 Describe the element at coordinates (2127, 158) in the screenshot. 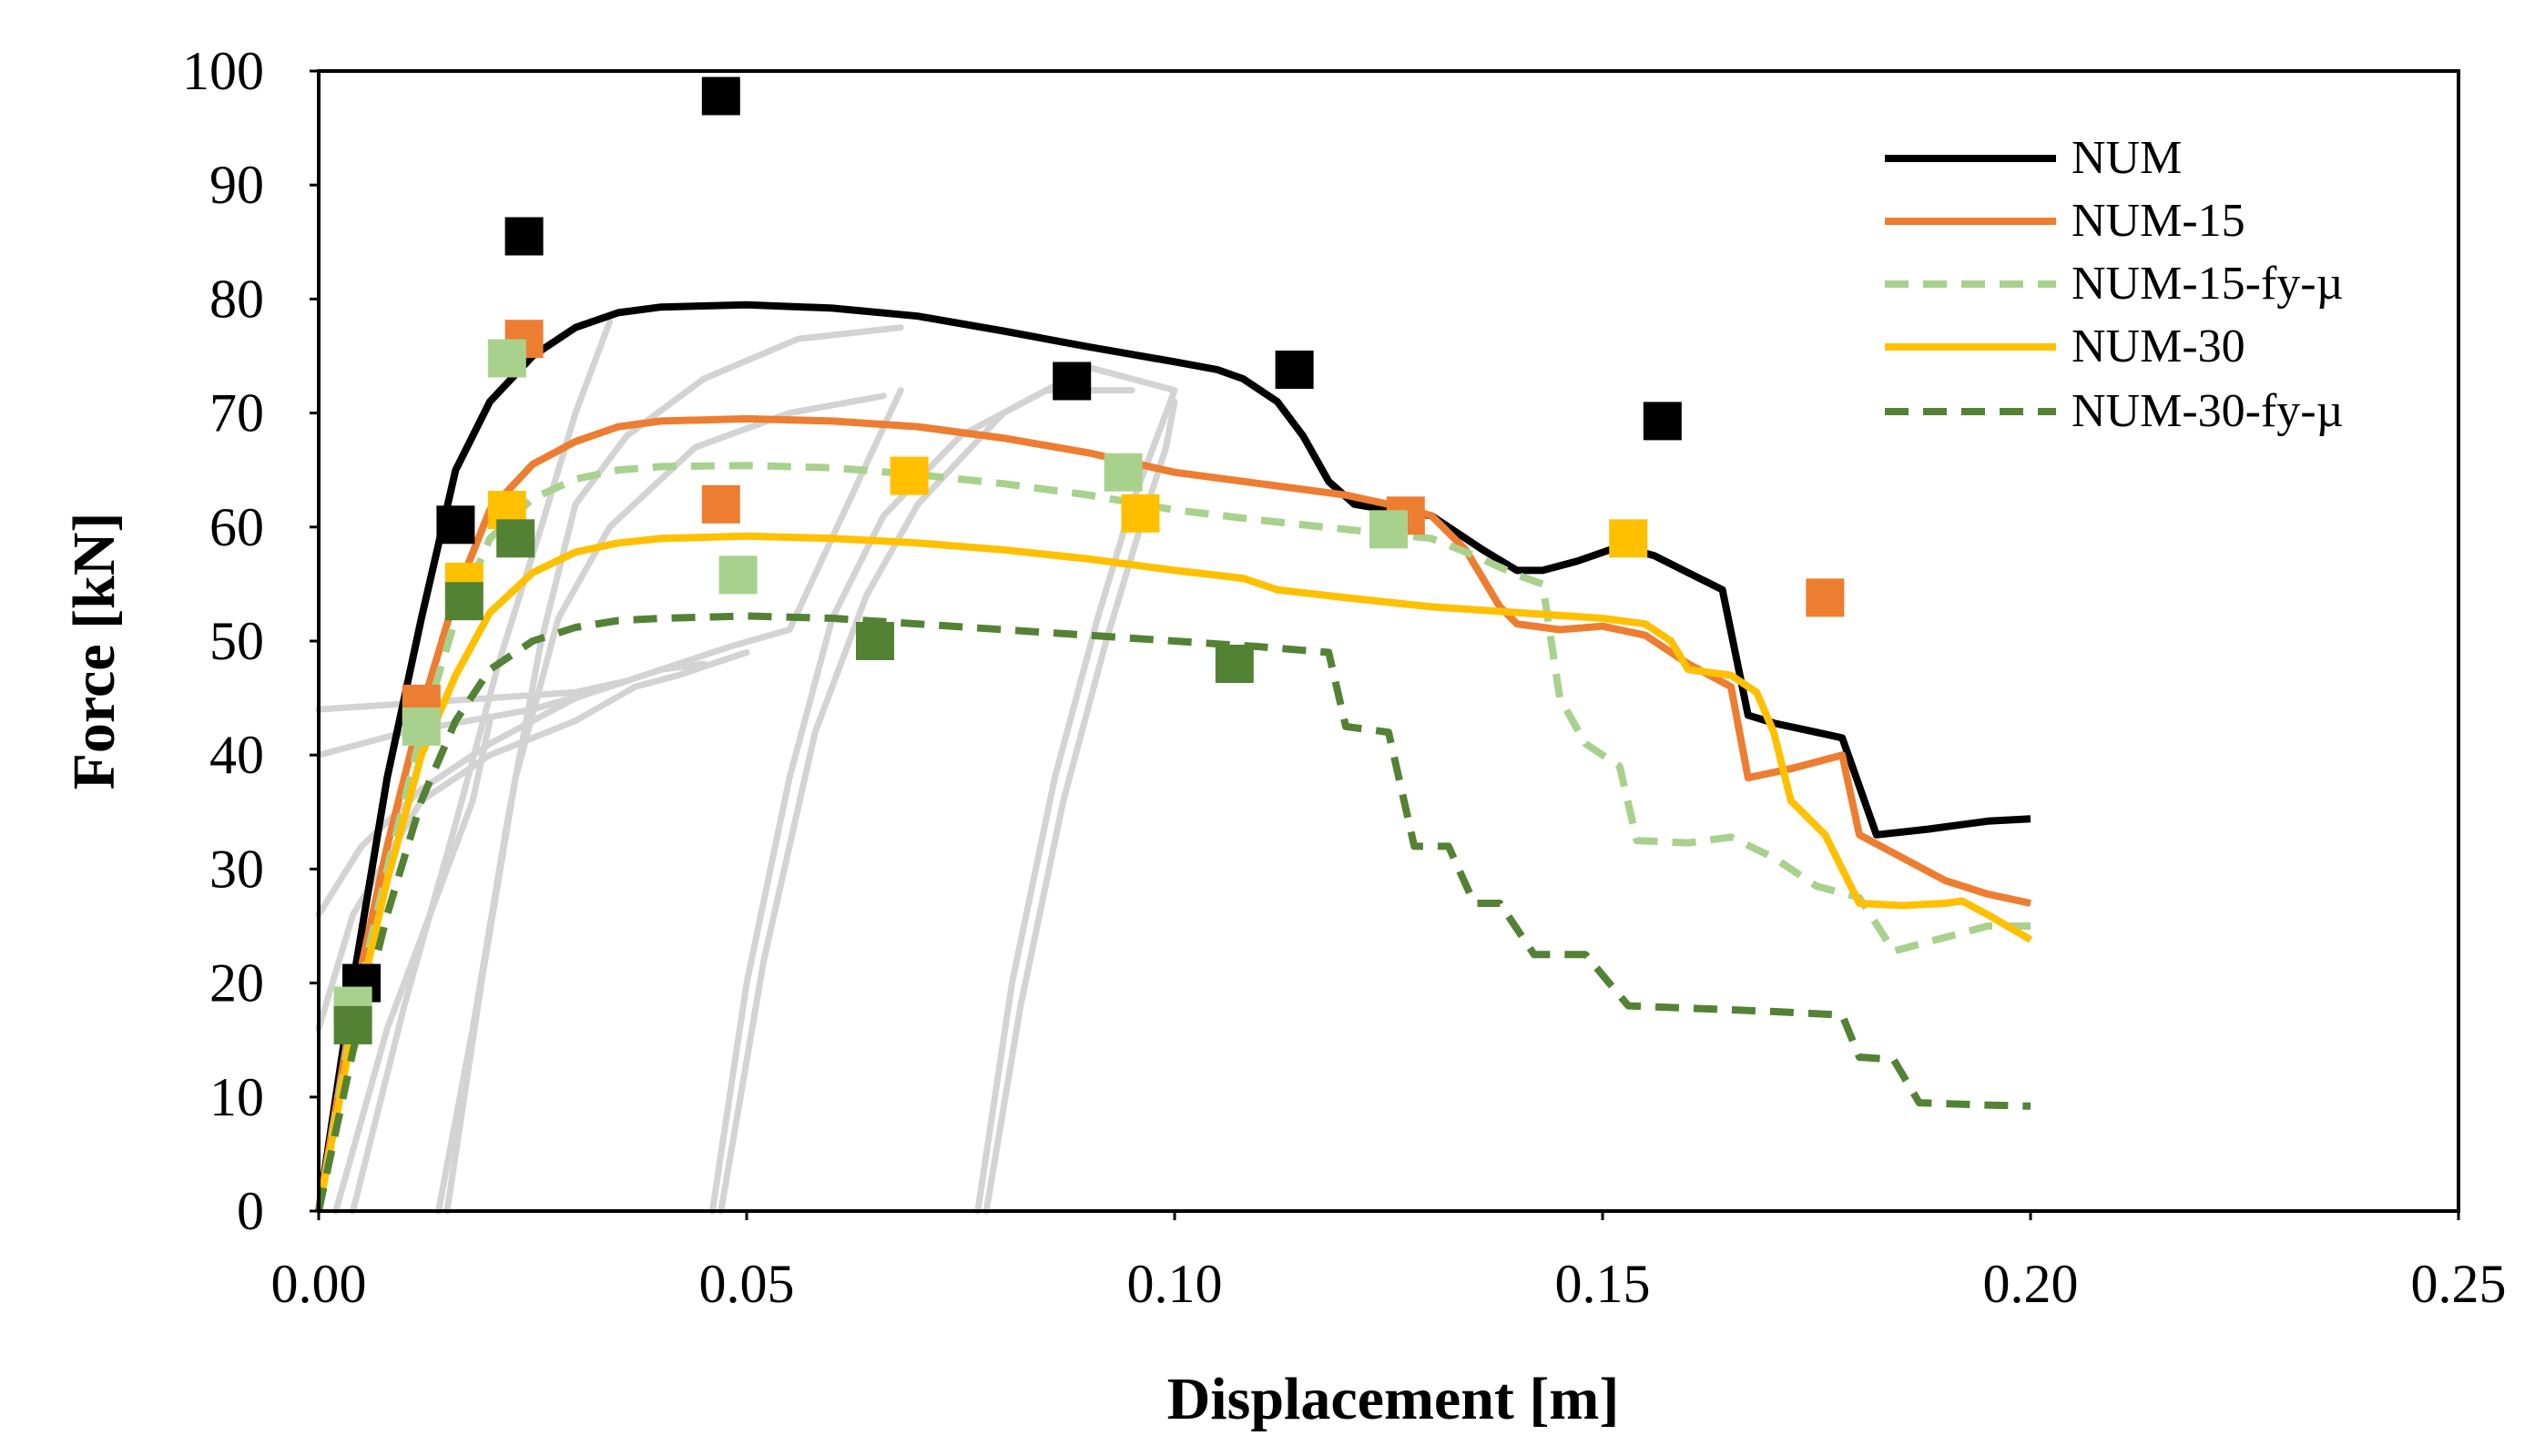

I see `legend-label-num: NUM` at that location.